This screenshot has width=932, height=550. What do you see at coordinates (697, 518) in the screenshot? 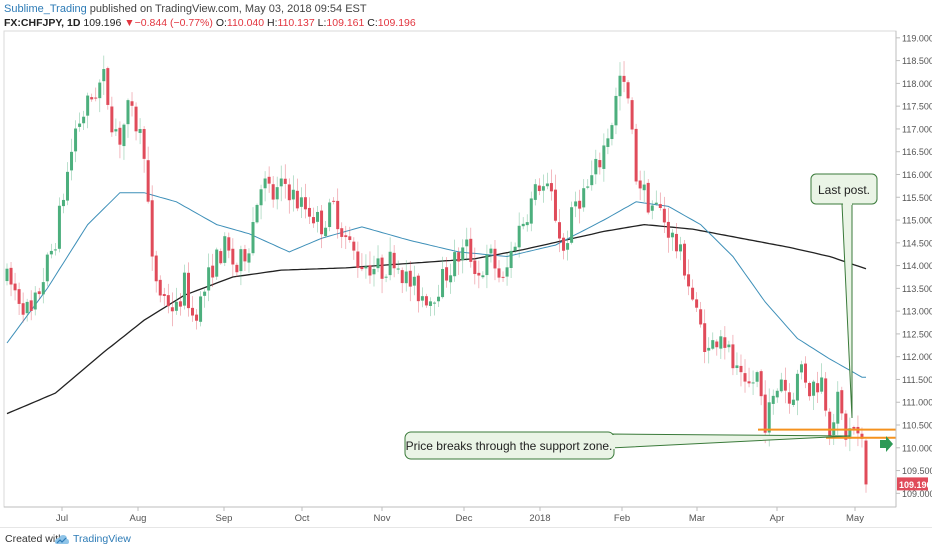
I see `time-tick-label: Mar` at bounding box center [697, 518].